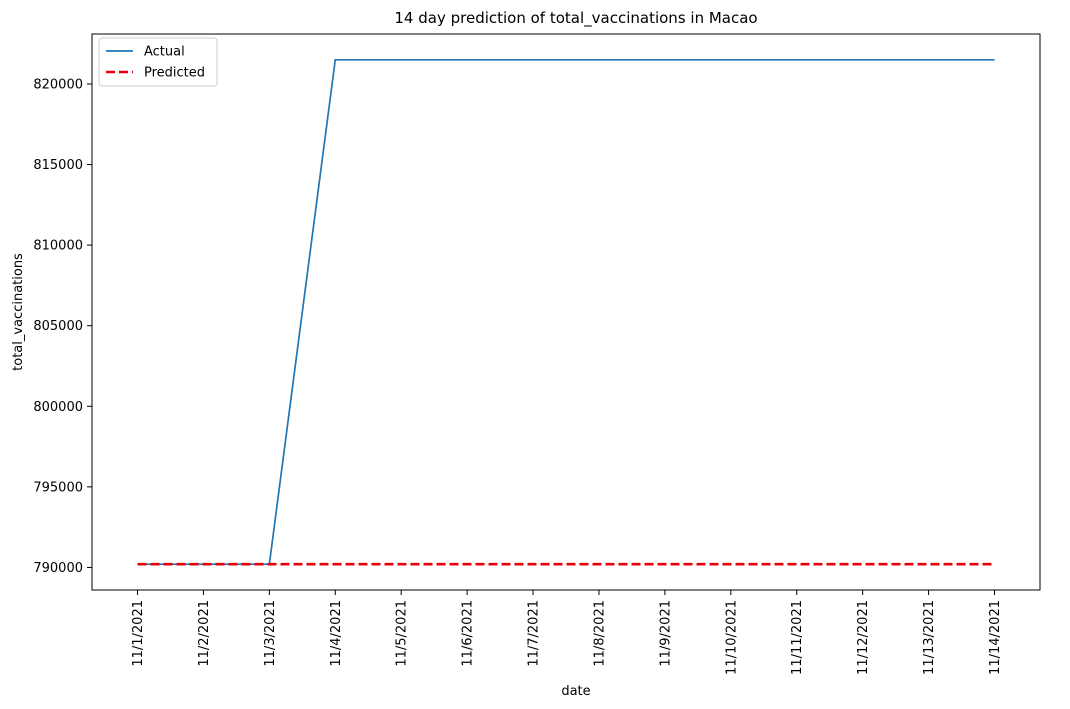 The height and width of the screenshot is (709, 1070). What do you see at coordinates (58, 407) in the screenshot?
I see `y-tick-label: 800000` at bounding box center [58, 407].